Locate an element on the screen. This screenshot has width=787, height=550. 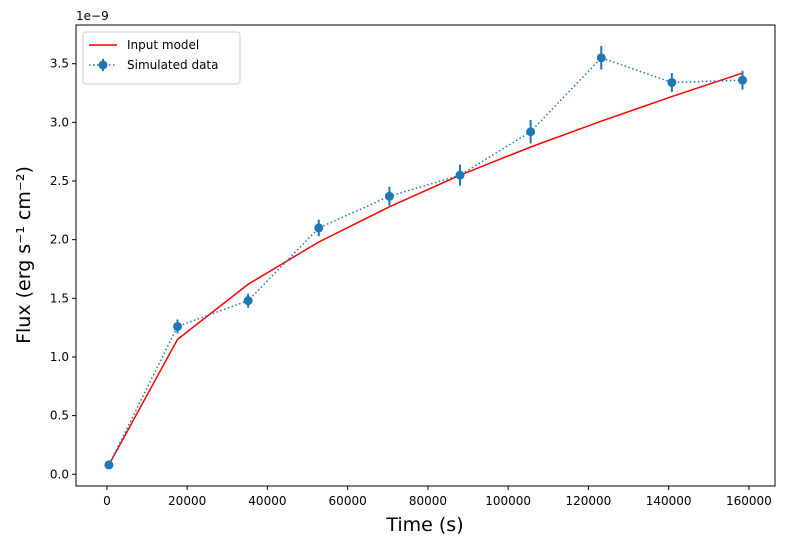
x-tick-label: 40000 is located at coordinates (267, 501).